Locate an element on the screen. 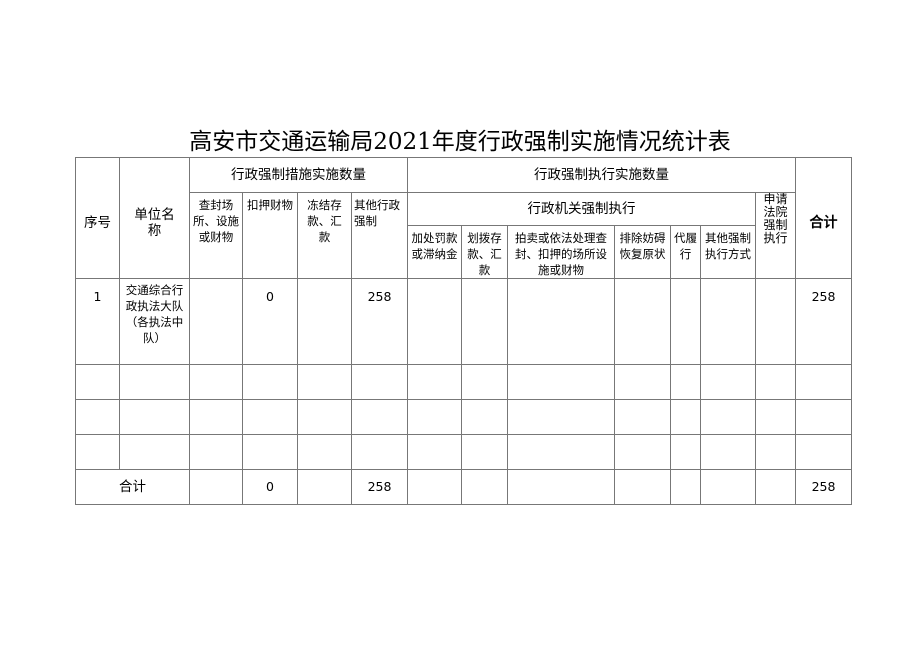 The width and height of the screenshot is (920, 651). header-admin-fine: 加处罚款或滞纳金 is located at coordinates (434, 252).